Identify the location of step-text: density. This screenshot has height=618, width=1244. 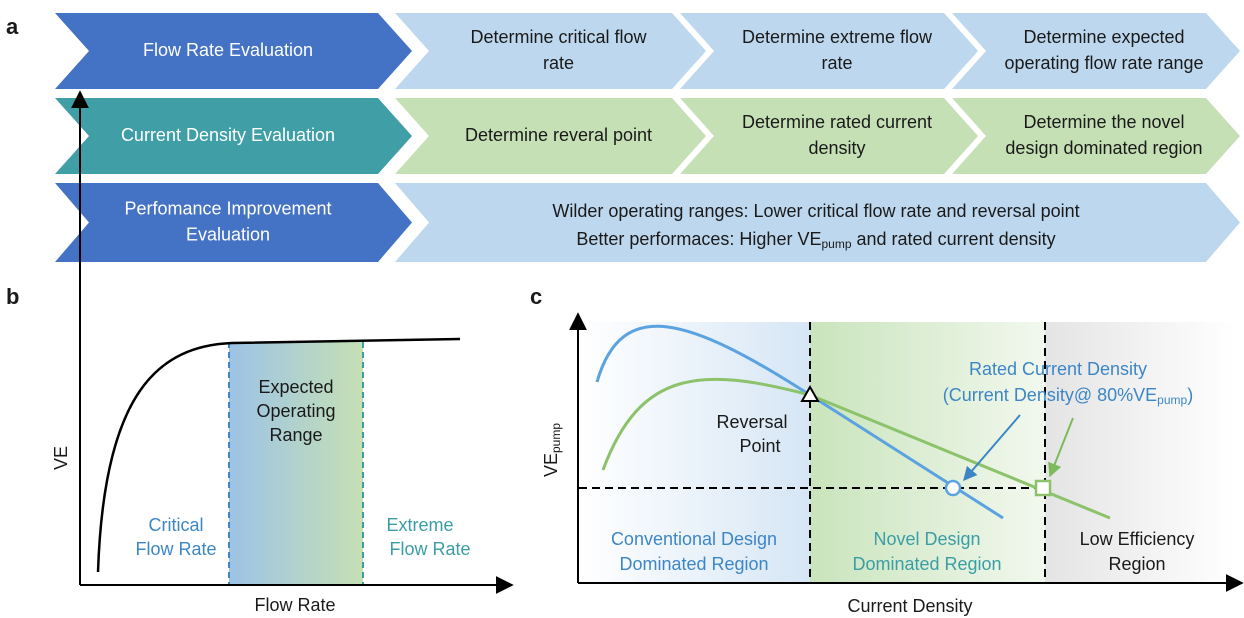
(836, 148).